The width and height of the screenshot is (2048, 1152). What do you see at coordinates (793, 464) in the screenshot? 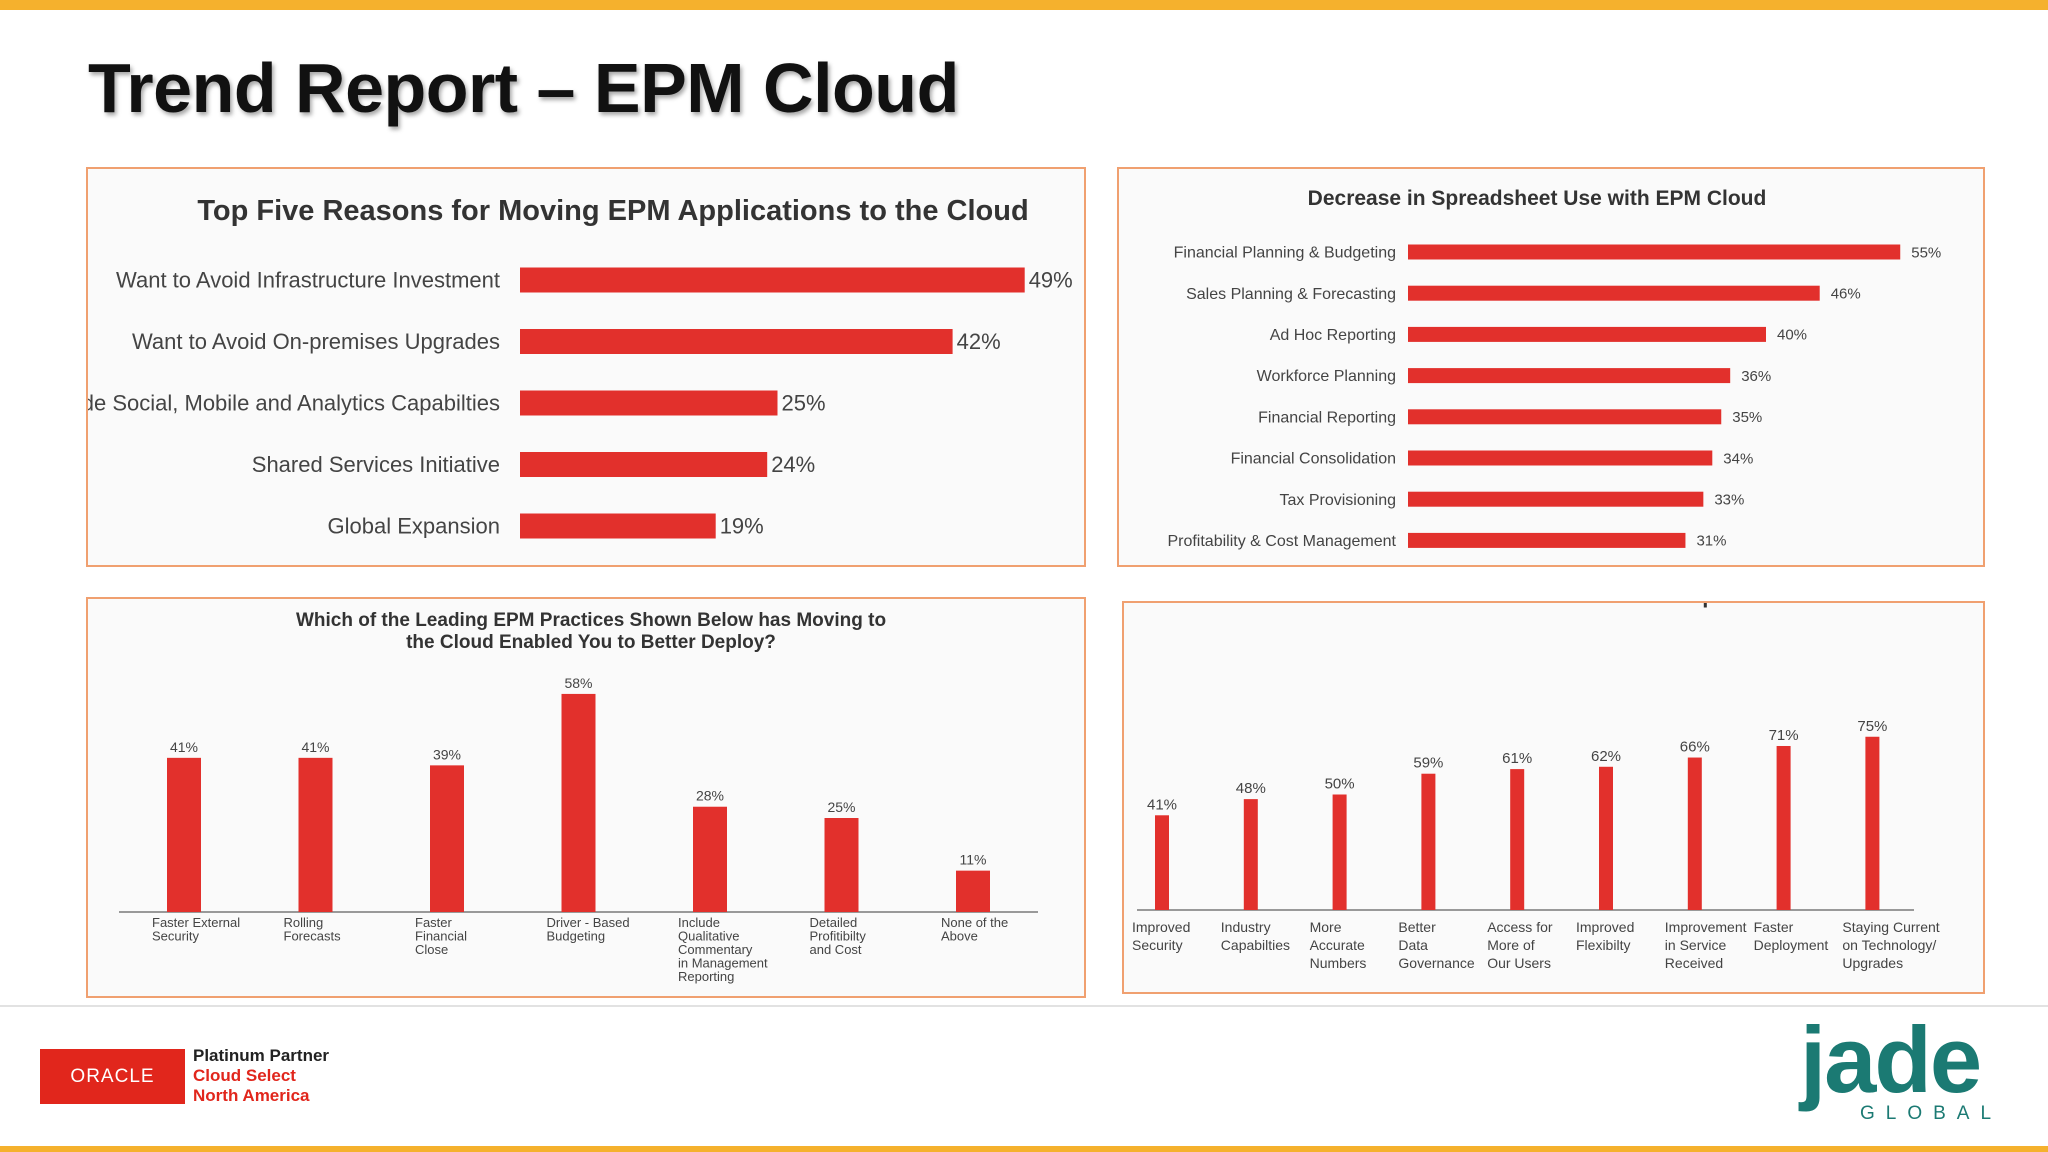
I see `value-label: 24%` at bounding box center [793, 464].